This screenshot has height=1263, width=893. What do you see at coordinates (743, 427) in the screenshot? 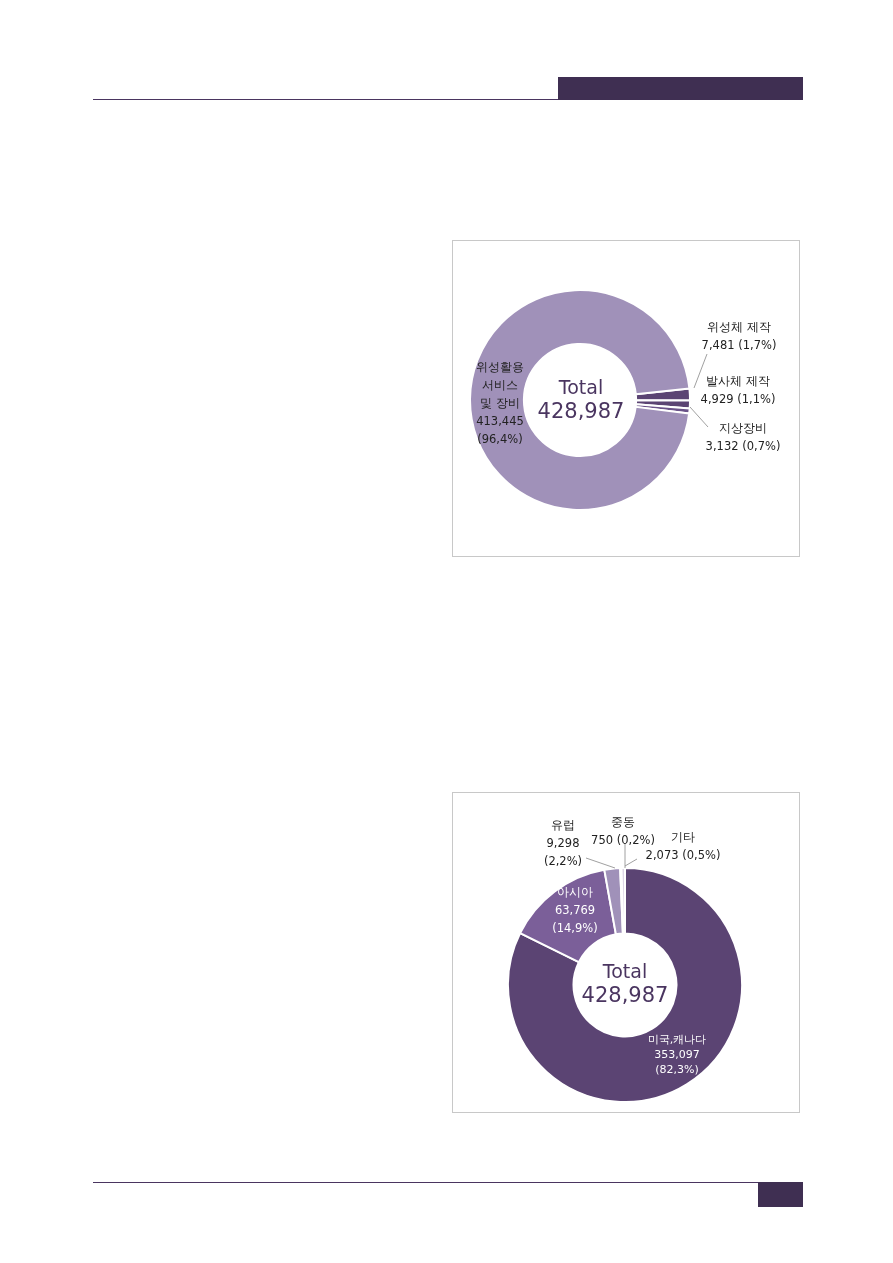
I see `slice-label: 지상장비` at bounding box center [743, 427].